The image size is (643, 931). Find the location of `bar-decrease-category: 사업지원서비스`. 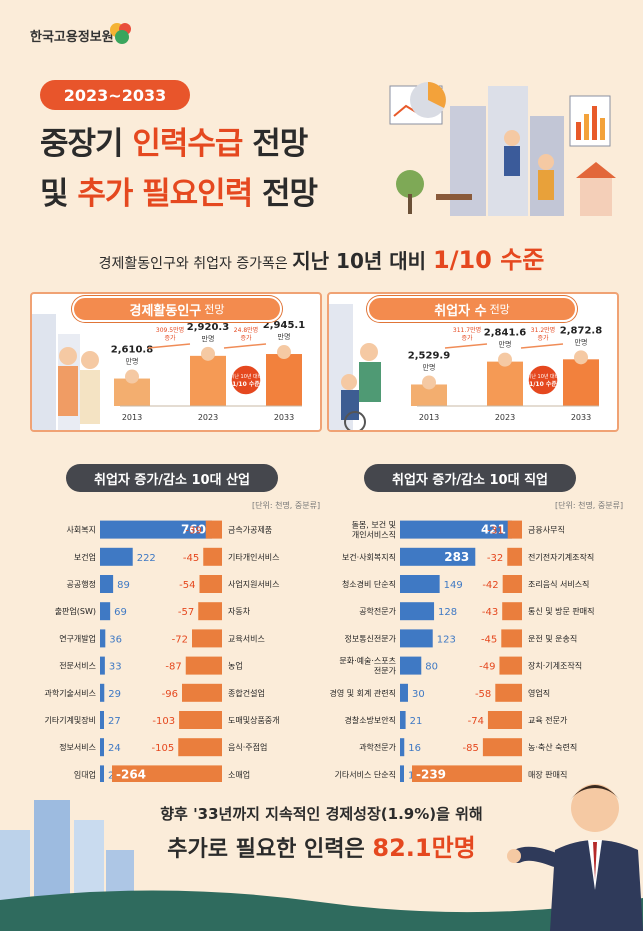

bar-decrease-category: 사업지원서비스 is located at coordinates (254, 584).